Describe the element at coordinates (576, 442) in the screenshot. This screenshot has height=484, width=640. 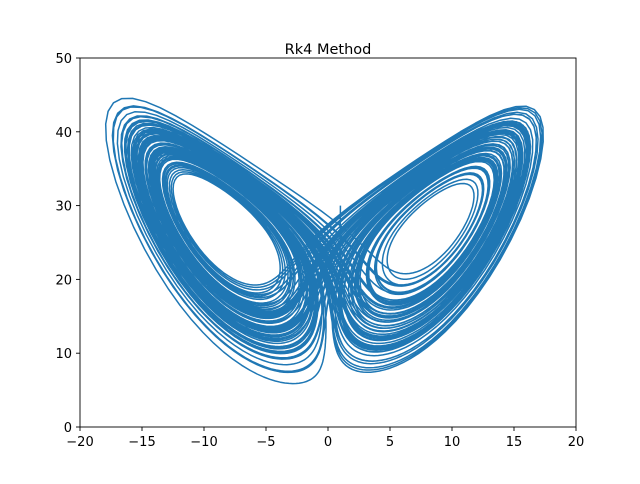
I see `x-tick-label: 20` at that location.